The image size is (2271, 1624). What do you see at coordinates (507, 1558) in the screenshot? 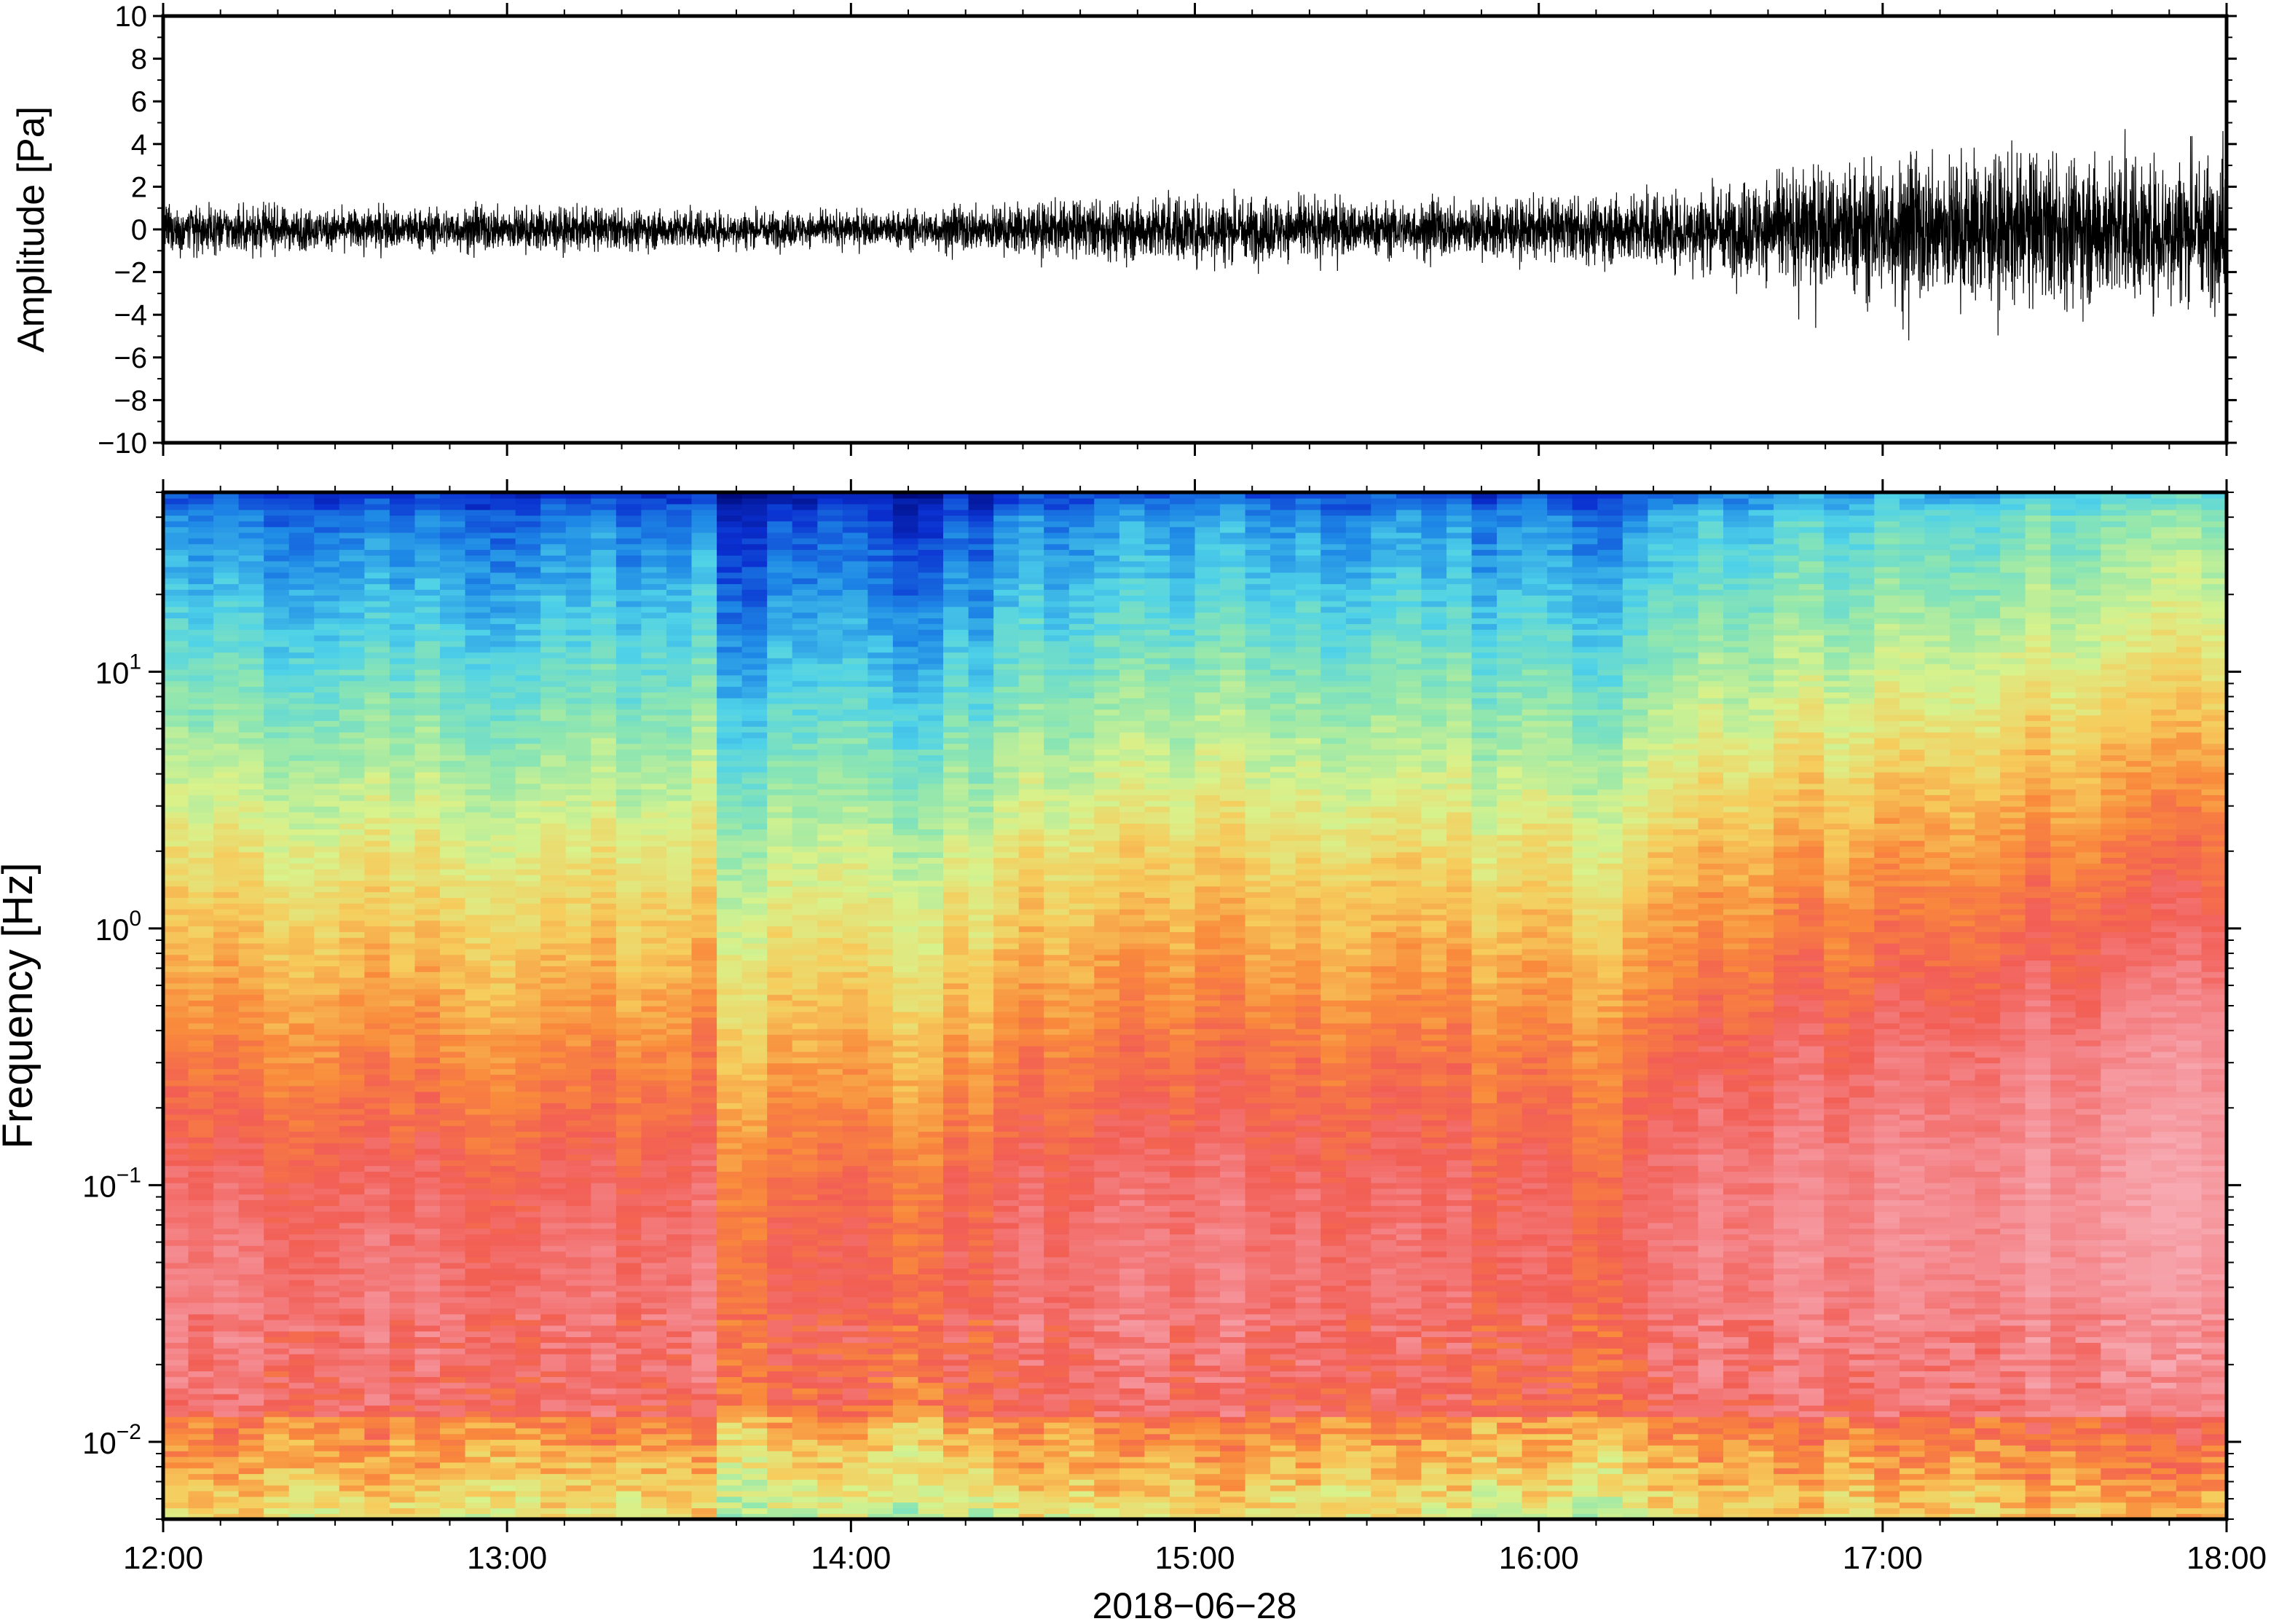
I see `x-tick-label: 13:00` at bounding box center [507, 1558].